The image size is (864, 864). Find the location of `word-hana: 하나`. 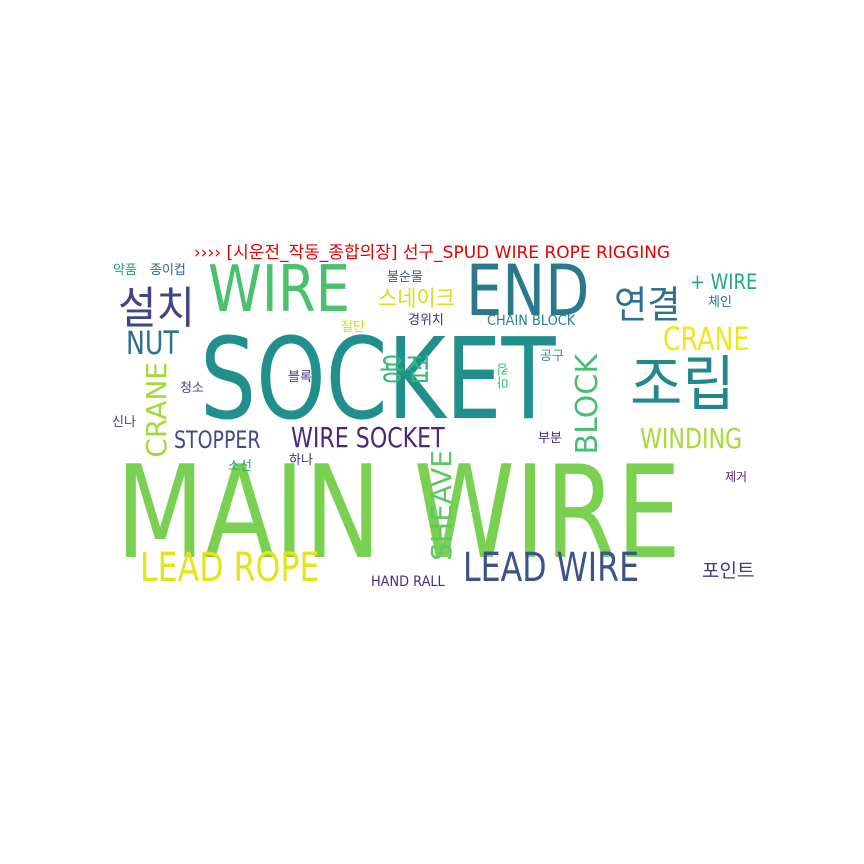

word-hana: 하나 is located at coordinates (301, 460).